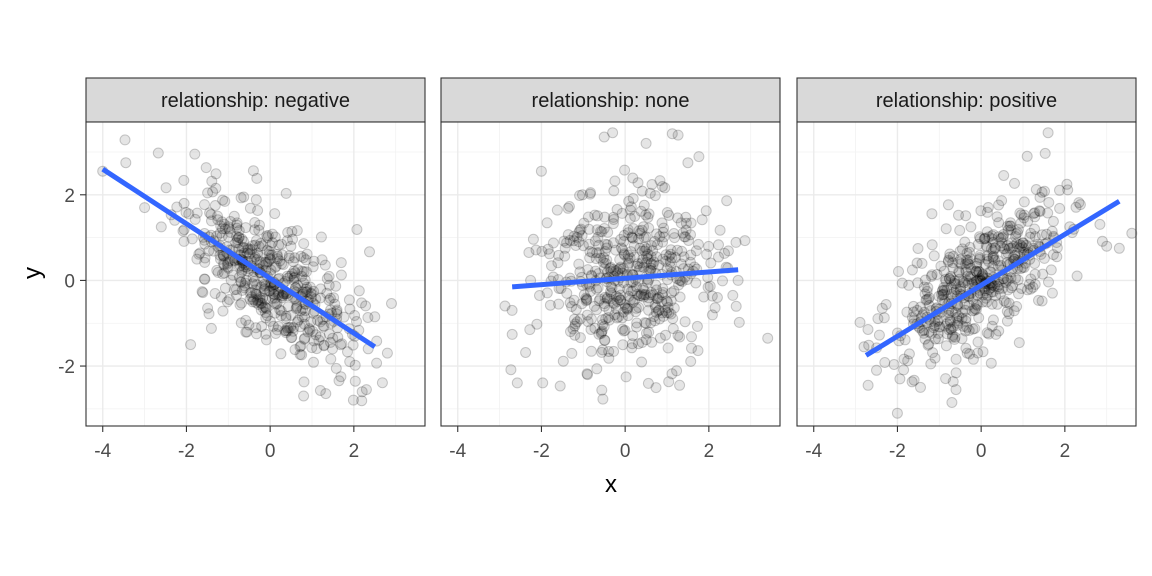 This screenshot has height=576, width=1152. What do you see at coordinates (32, 273) in the screenshot?
I see `y-axis-title: y` at bounding box center [32, 273].